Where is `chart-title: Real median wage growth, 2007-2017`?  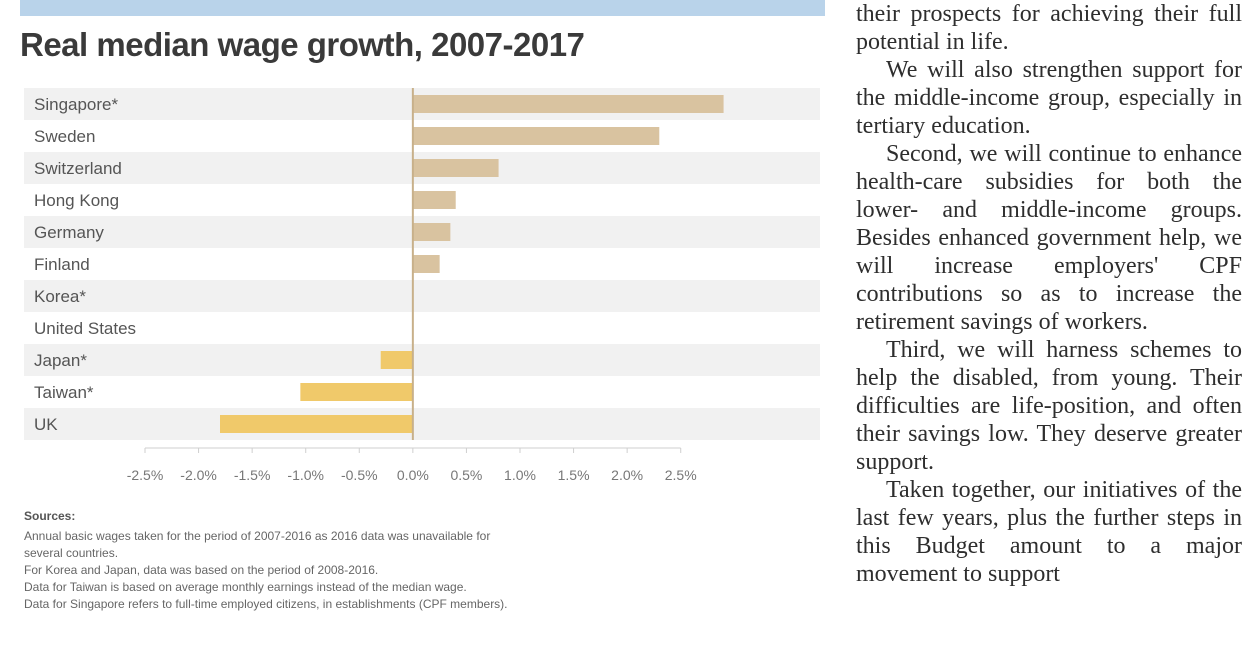 chart-title: Real median wage growth, 2007-2017 is located at coordinates (302, 44).